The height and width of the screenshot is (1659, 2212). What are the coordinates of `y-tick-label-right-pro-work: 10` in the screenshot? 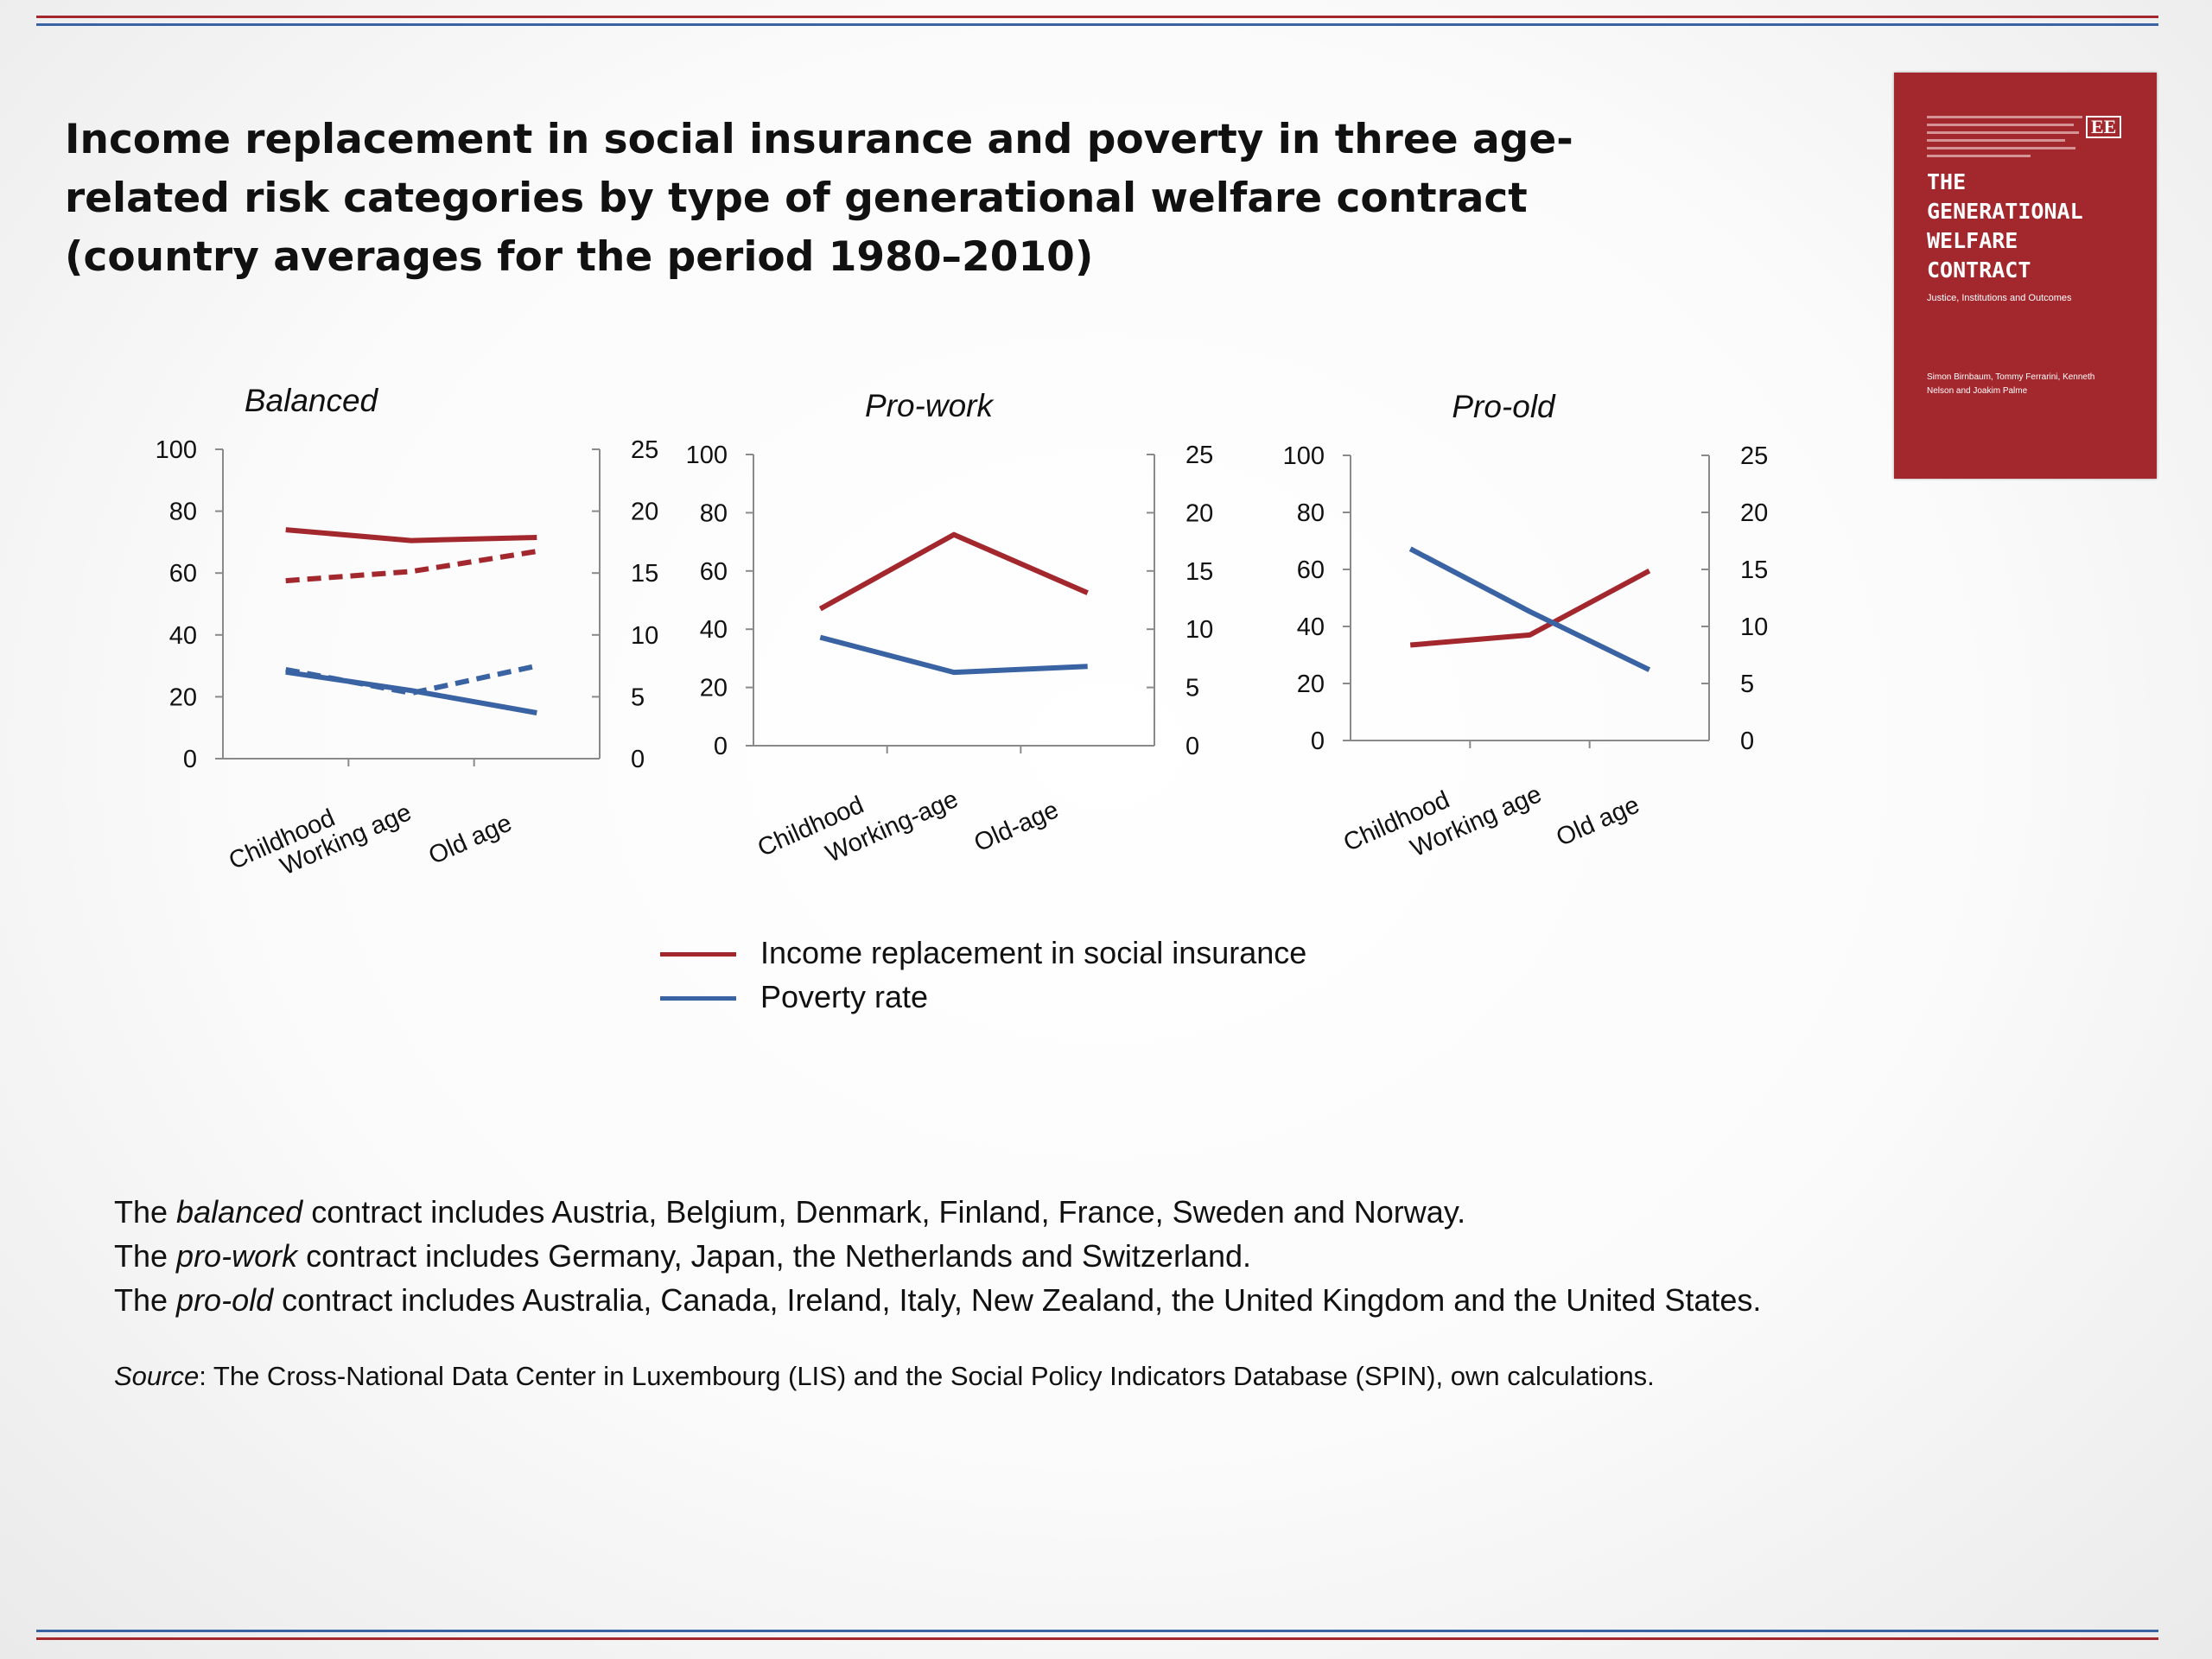 It's located at (1199, 630).